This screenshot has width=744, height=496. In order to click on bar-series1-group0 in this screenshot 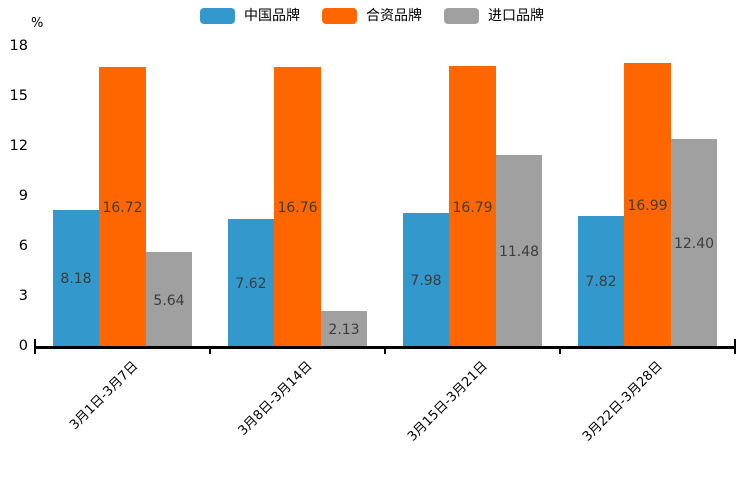, I will do `click(122, 206)`.